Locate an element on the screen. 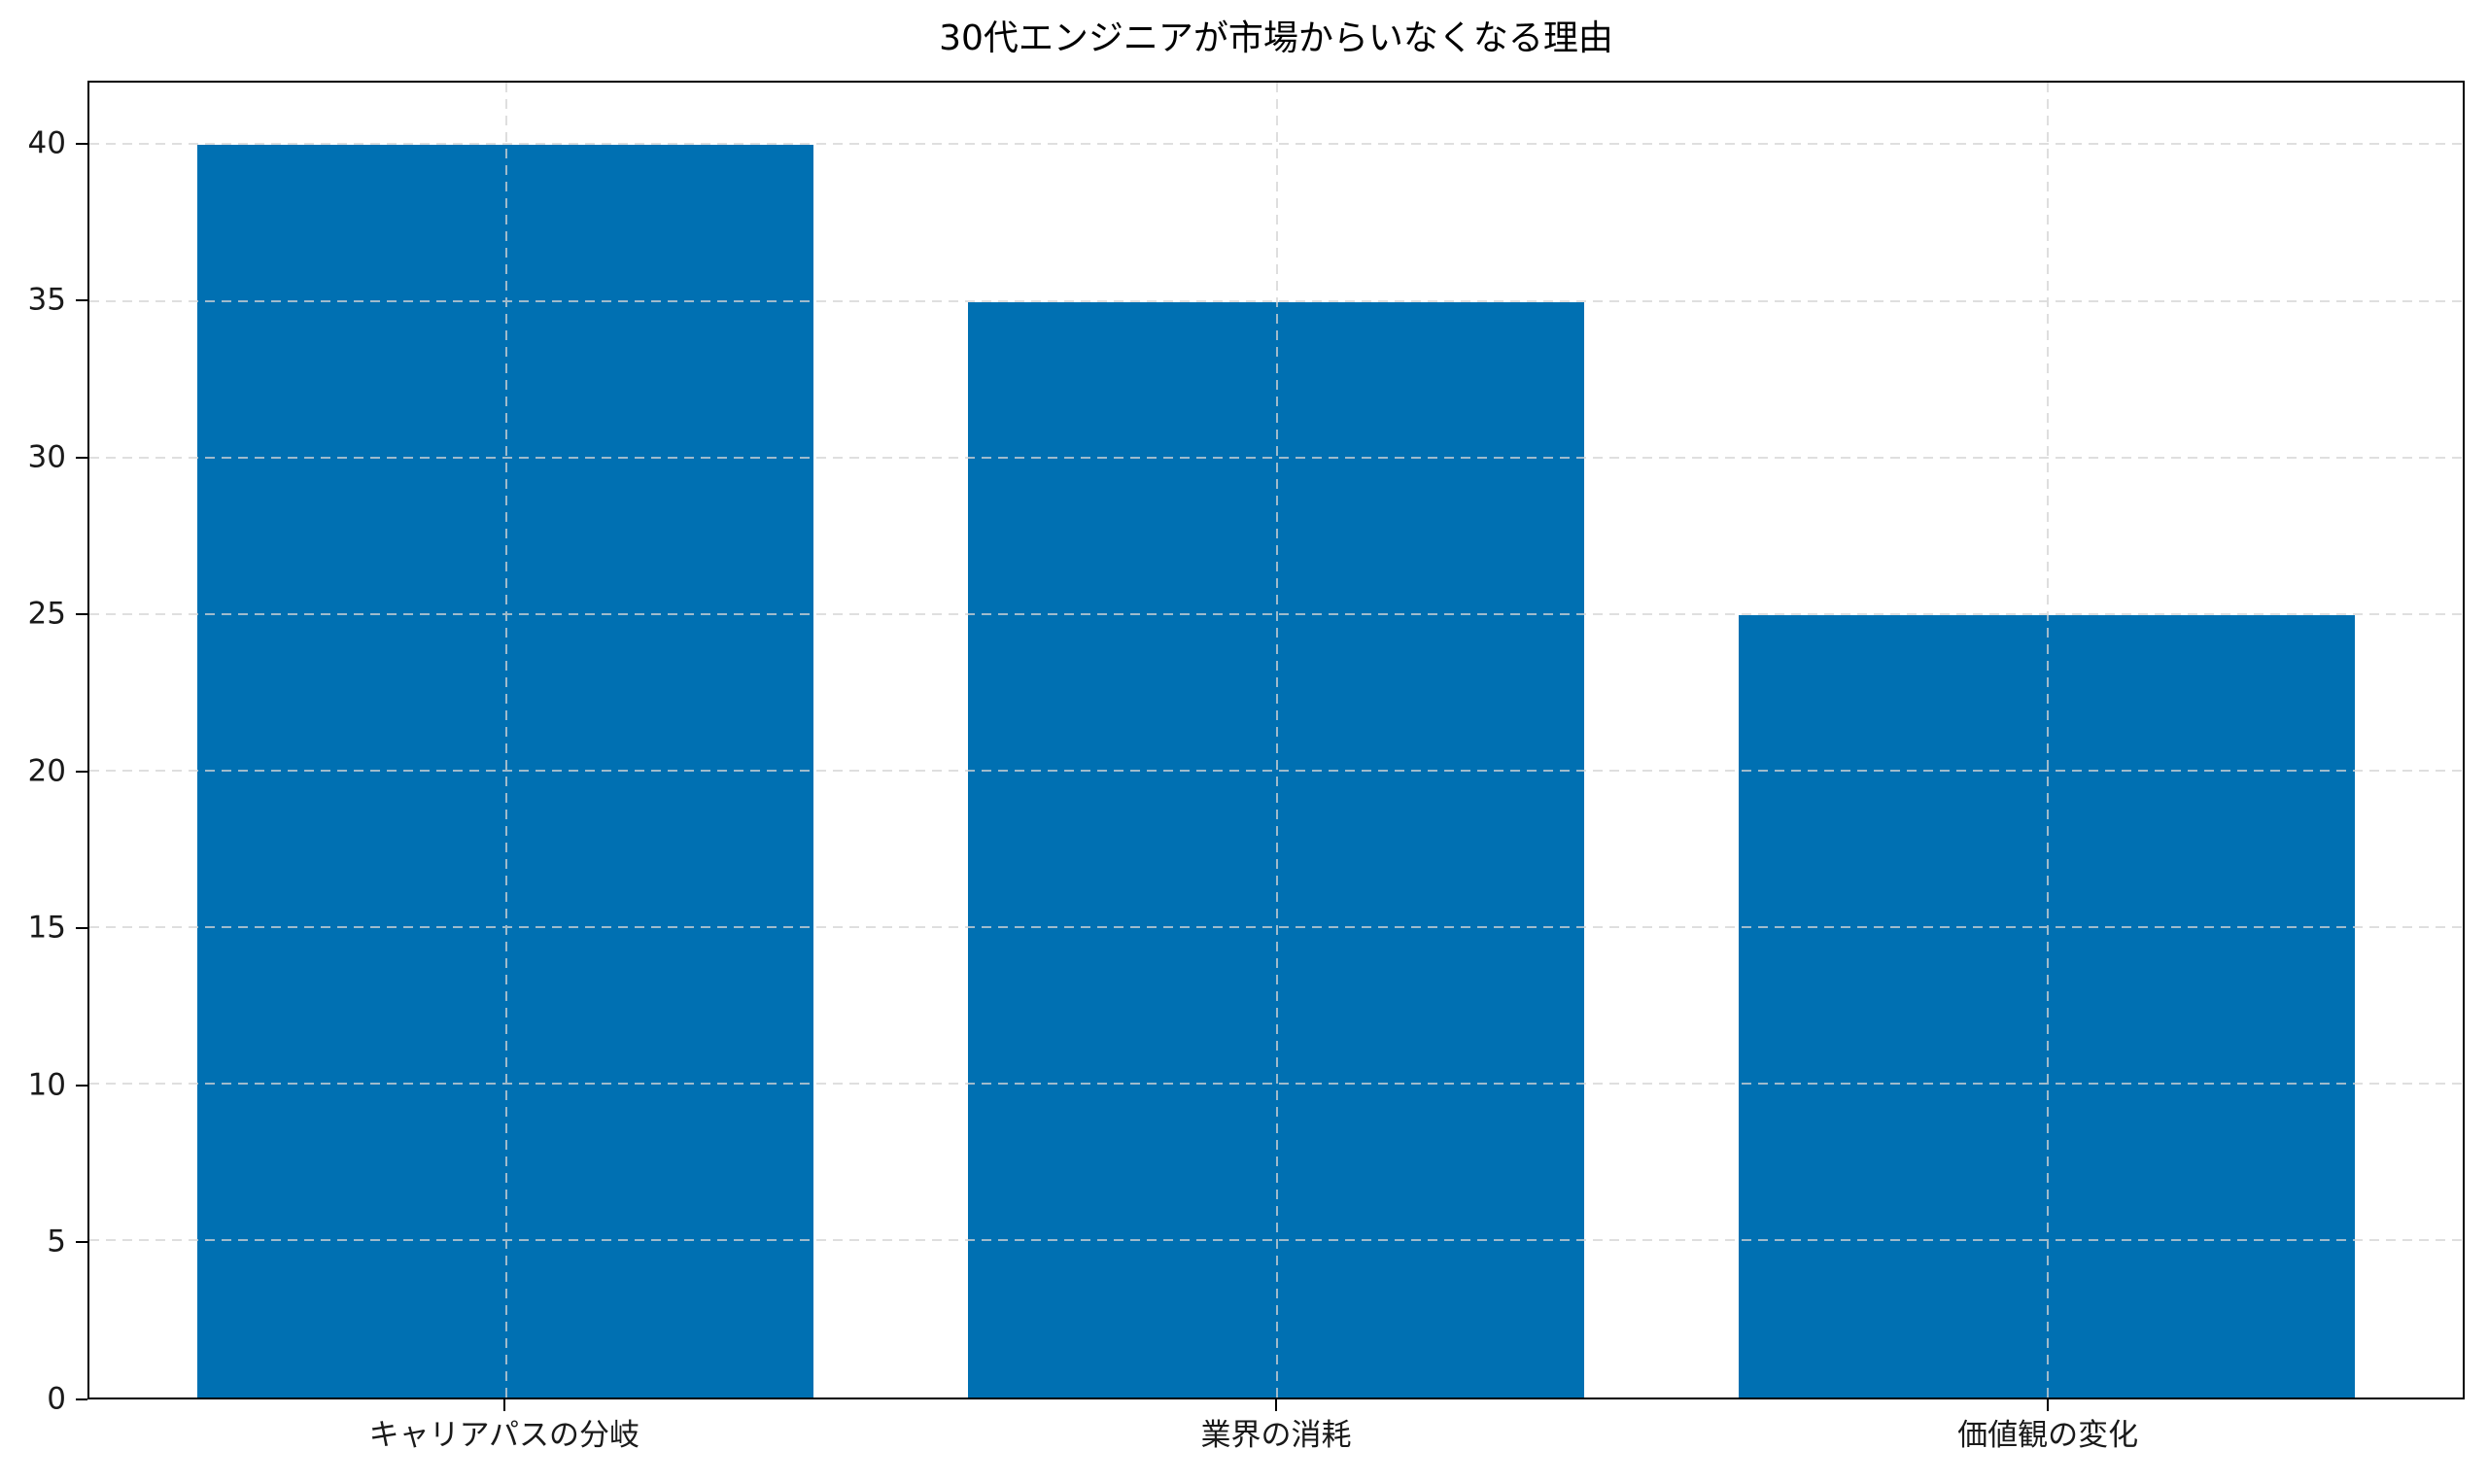 Image resolution: width=2488 pixels, height=1484 pixels. y-tick-label: 15 is located at coordinates (46, 928).